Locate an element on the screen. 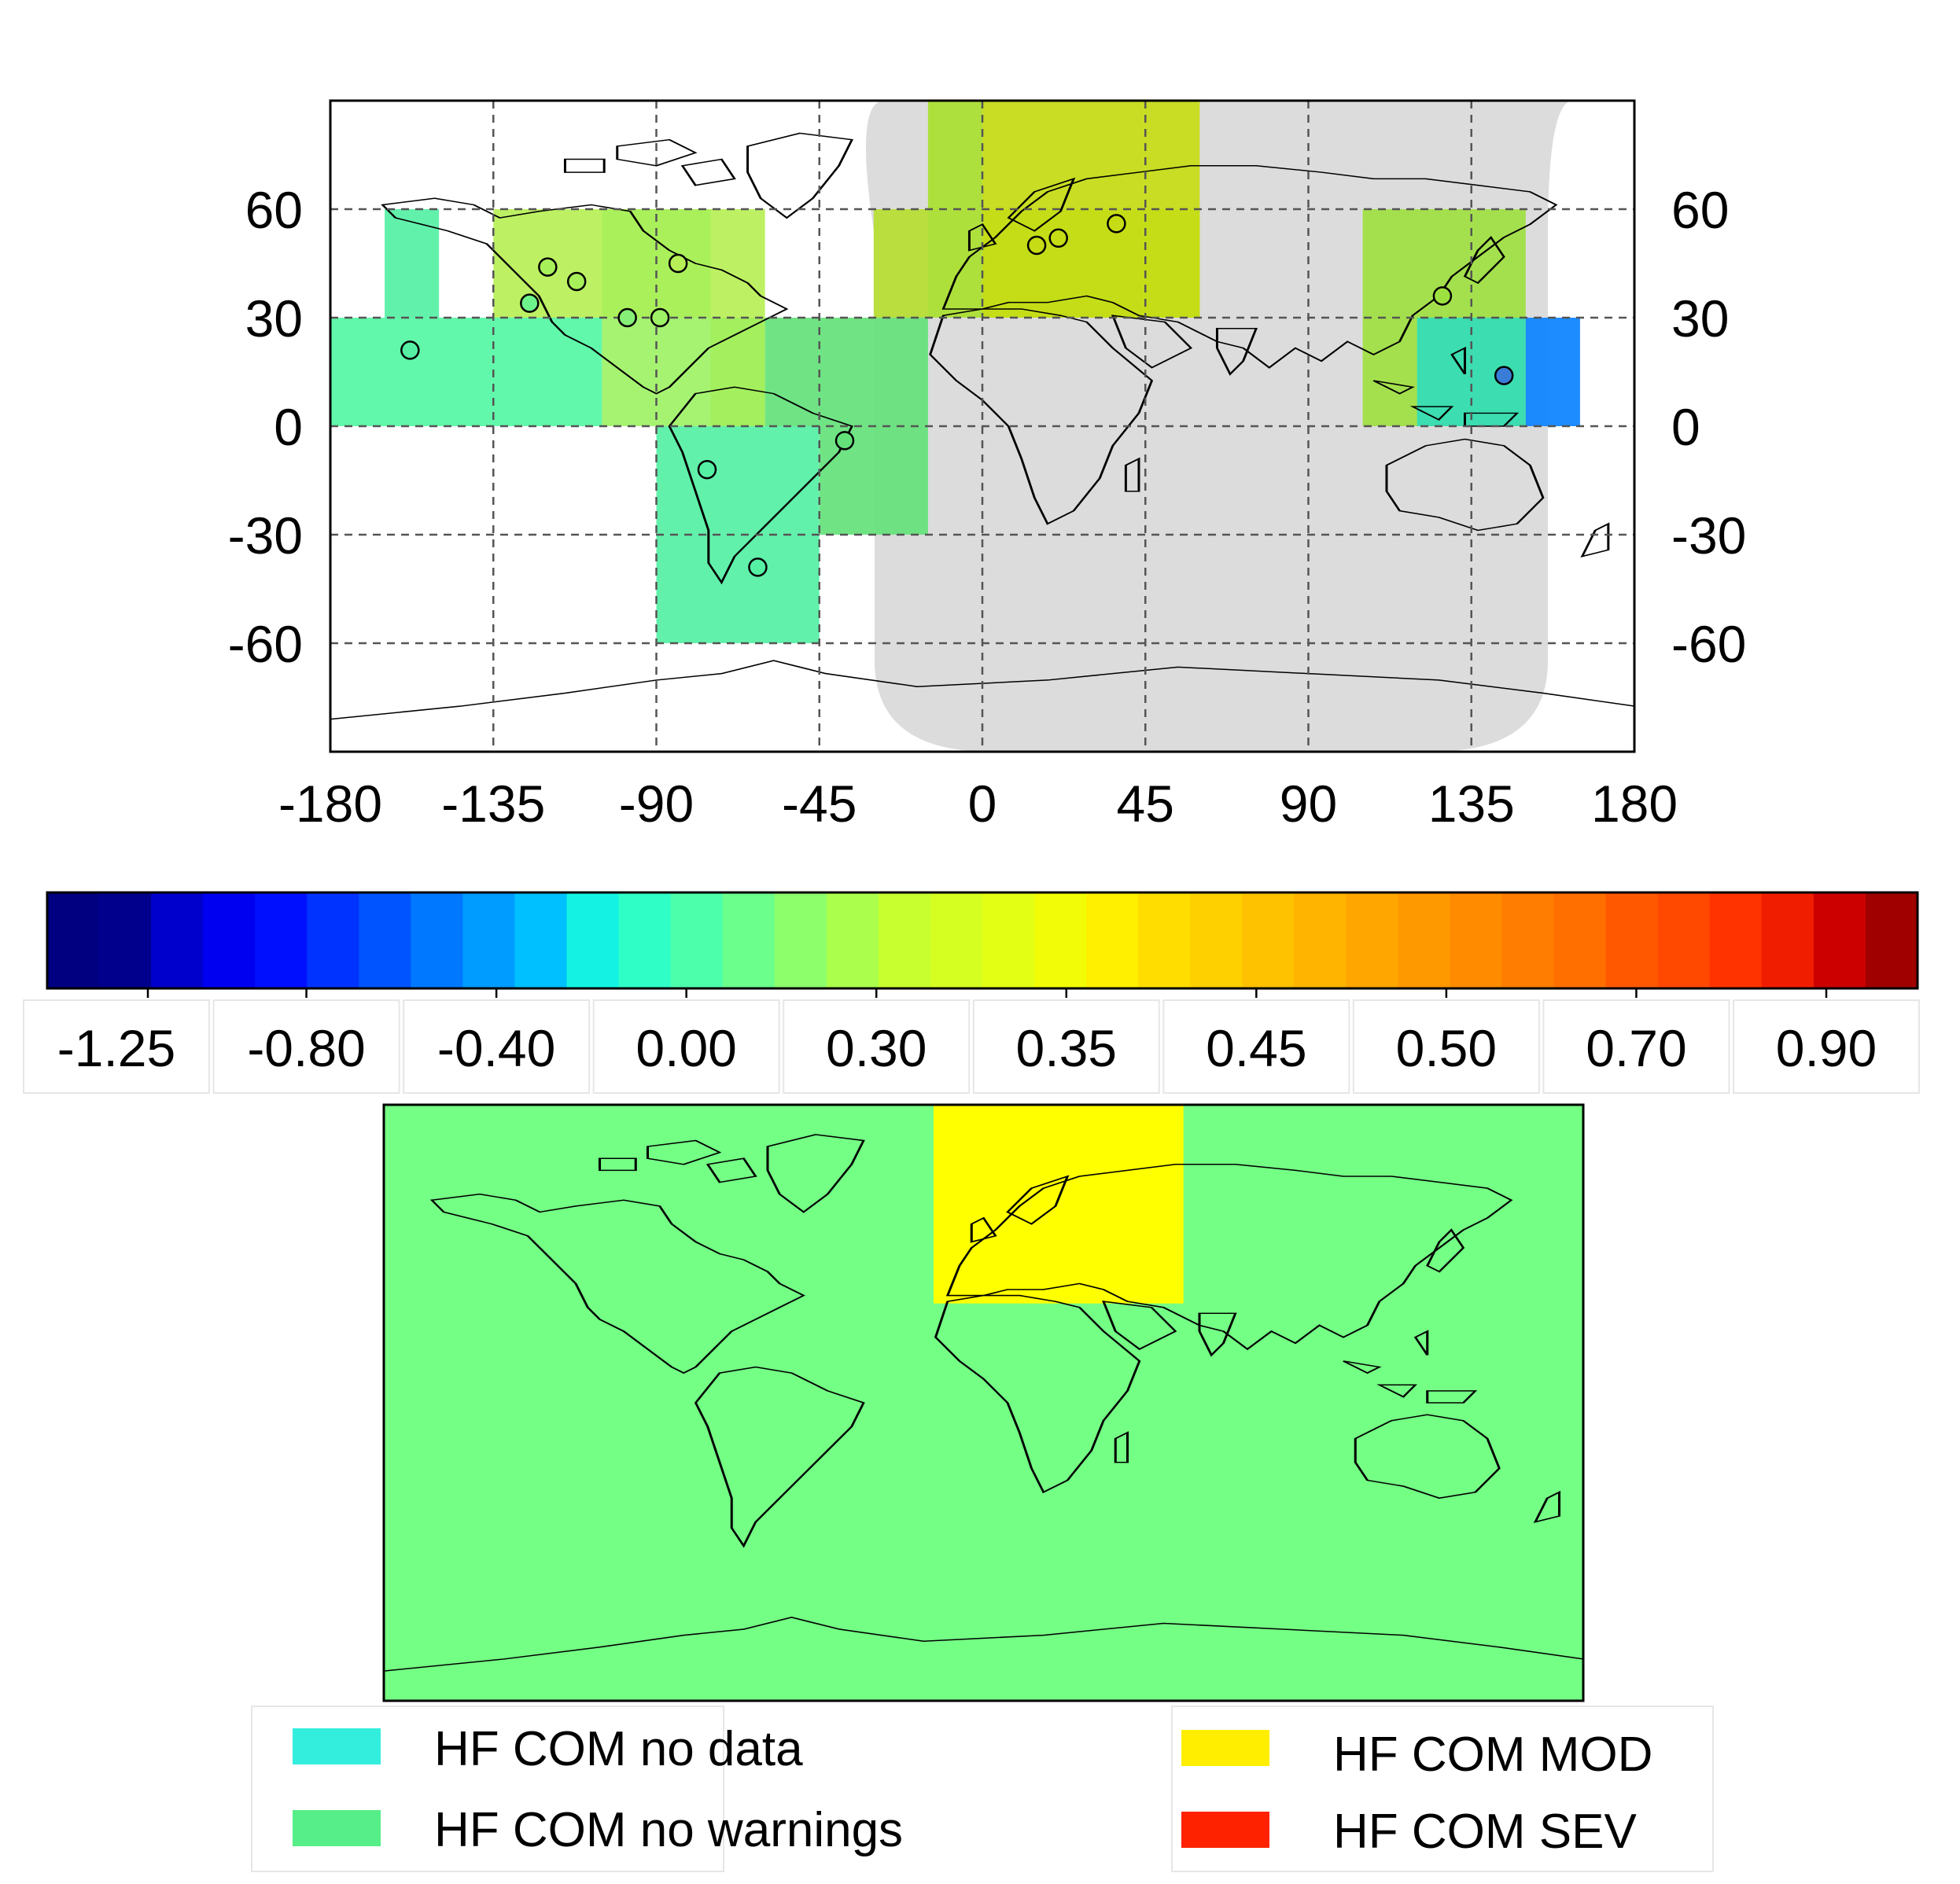 The height and width of the screenshot is (1884, 1960). colorbar-ticks is located at coordinates (987, 993).